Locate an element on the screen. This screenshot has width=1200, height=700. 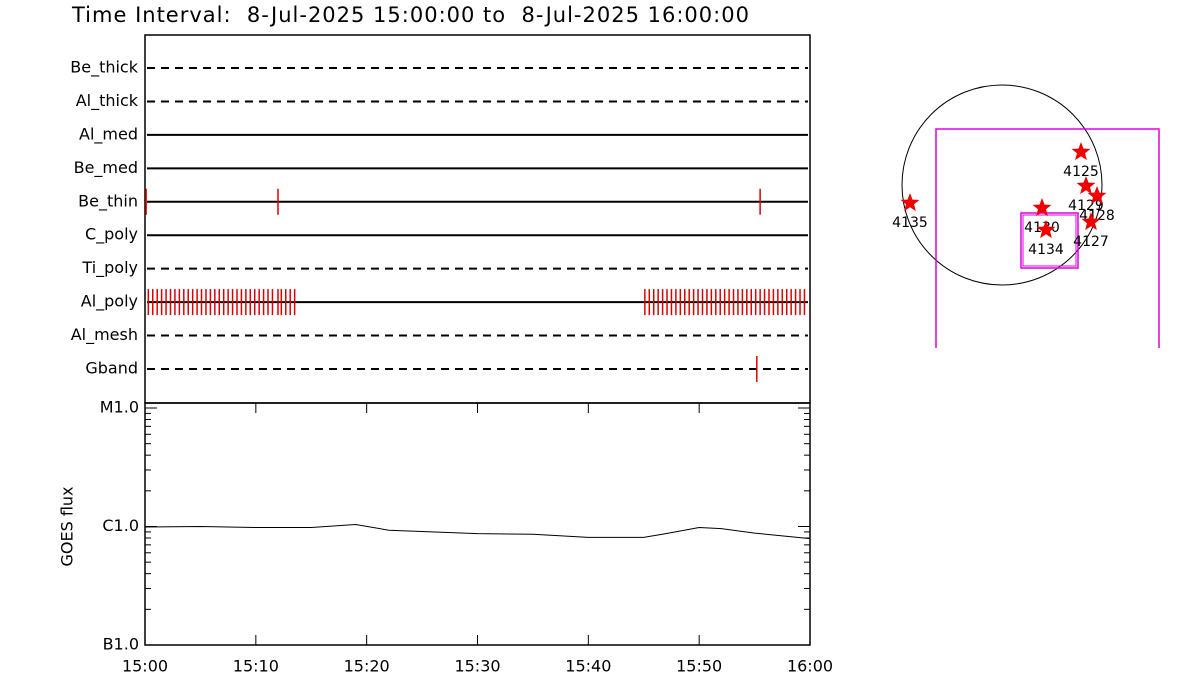
x-tick-label: 15:50 is located at coordinates (699, 666).